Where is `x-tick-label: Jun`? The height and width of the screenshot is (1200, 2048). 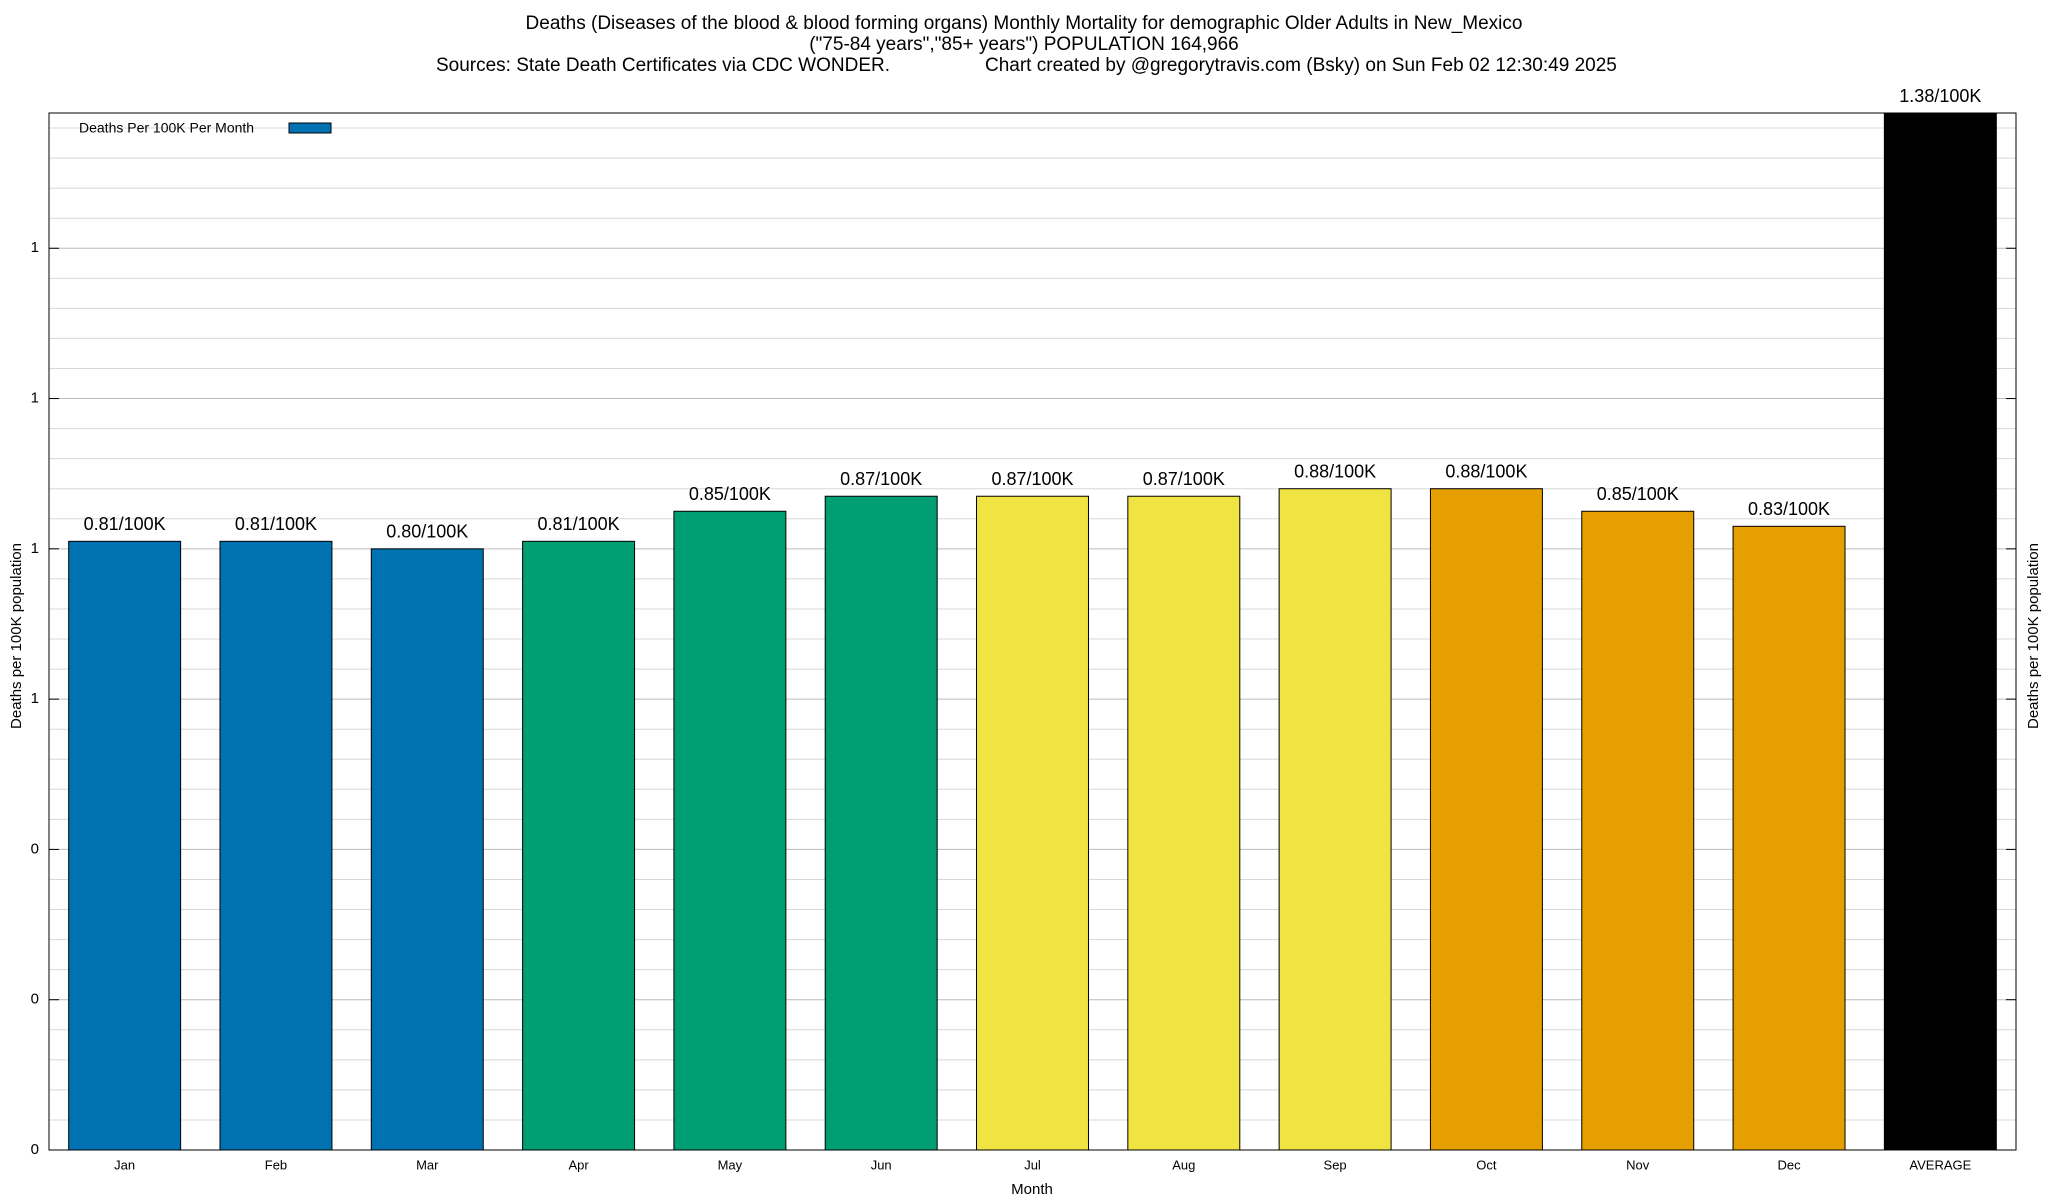 x-tick-label: Jun is located at coordinates (881, 1164).